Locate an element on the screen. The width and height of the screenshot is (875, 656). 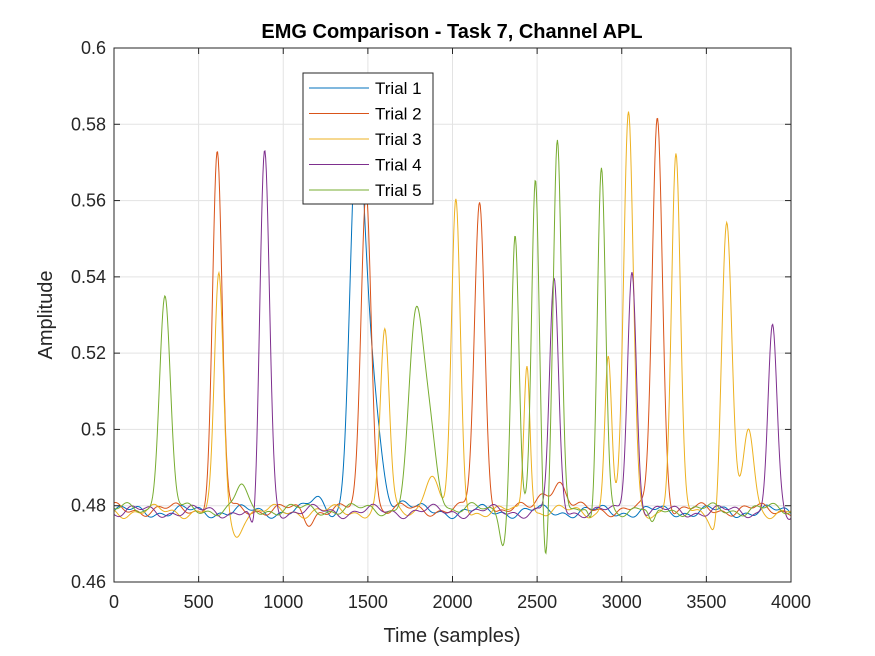
legend-label: Trial 4 is located at coordinates (398, 165).